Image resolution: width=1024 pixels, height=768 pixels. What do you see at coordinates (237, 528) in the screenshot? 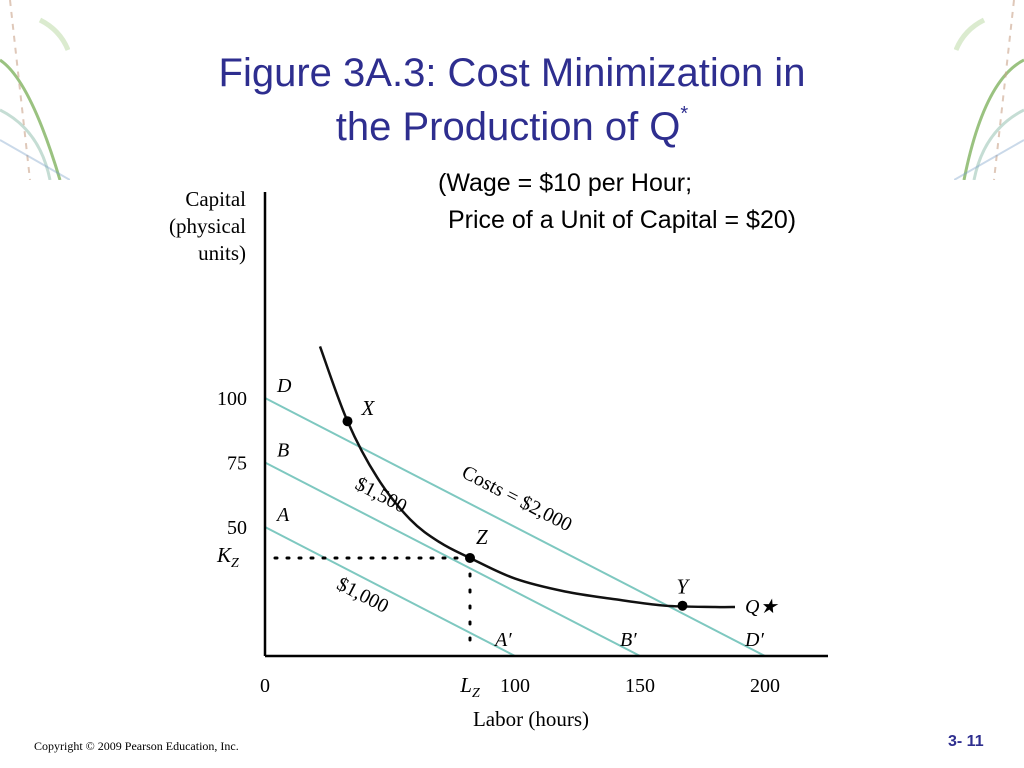
I see `y-tick-label: 50` at bounding box center [237, 528].